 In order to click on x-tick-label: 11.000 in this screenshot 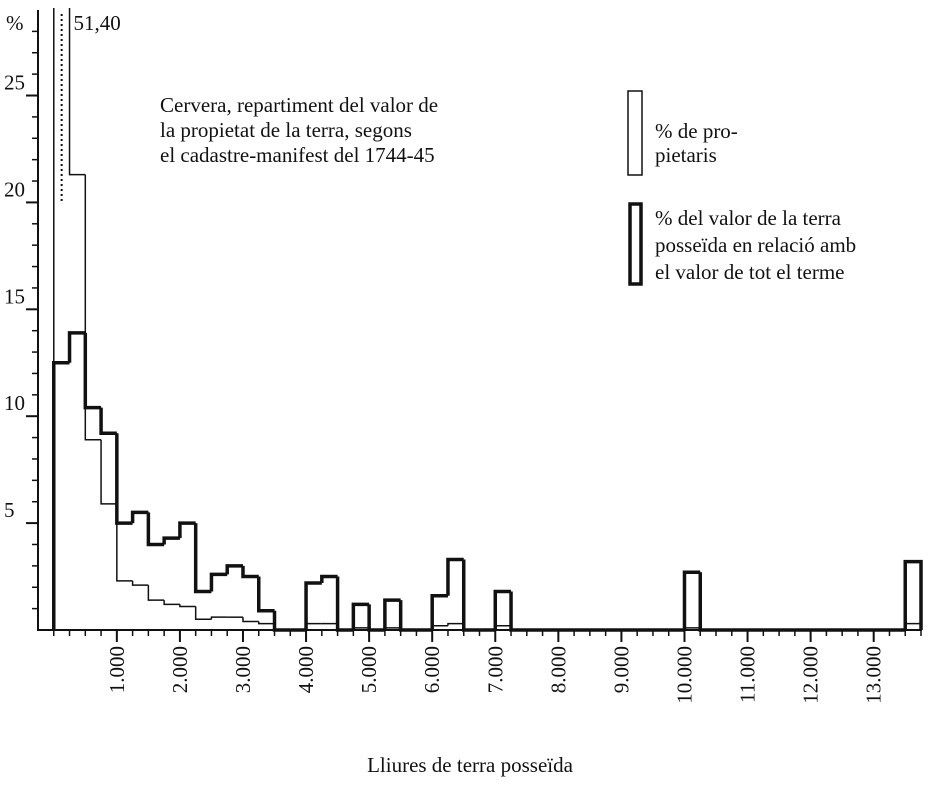, I will do `click(748, 674)`.